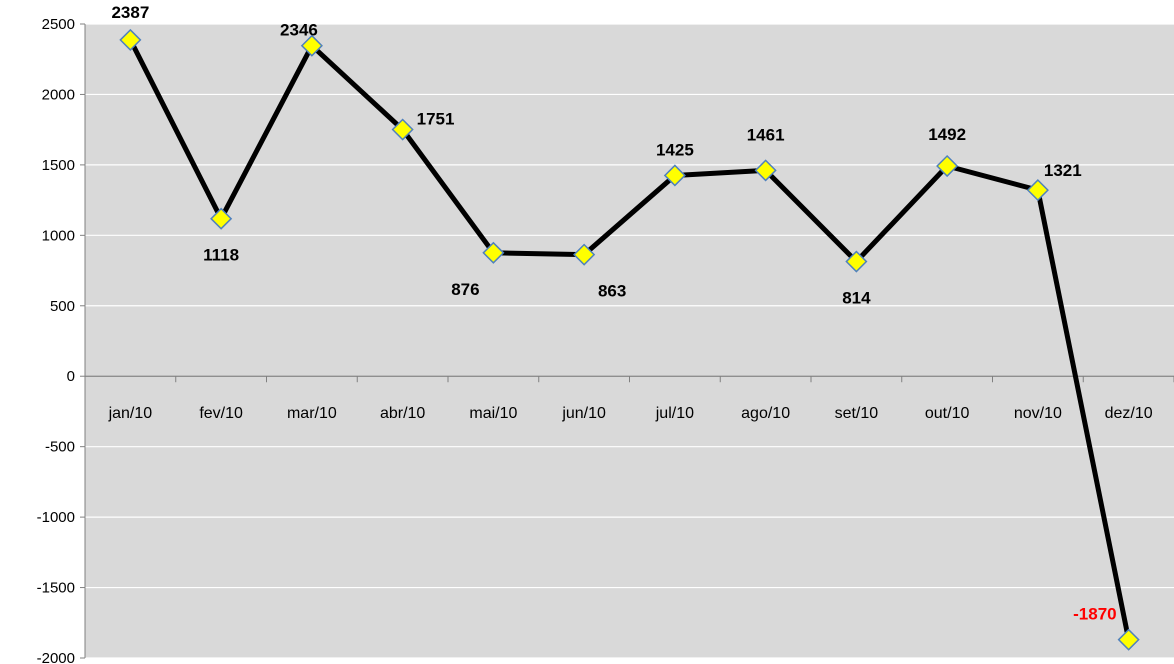 The height and width of the screenshot is (664, 1174). What do you see at coordinates (61, 340) in the screenshot?
I see `y-axis: 2500 2000 1500 1000 500 0 -500 -1000 -1500 -2000` at bounding box center [61, 340].